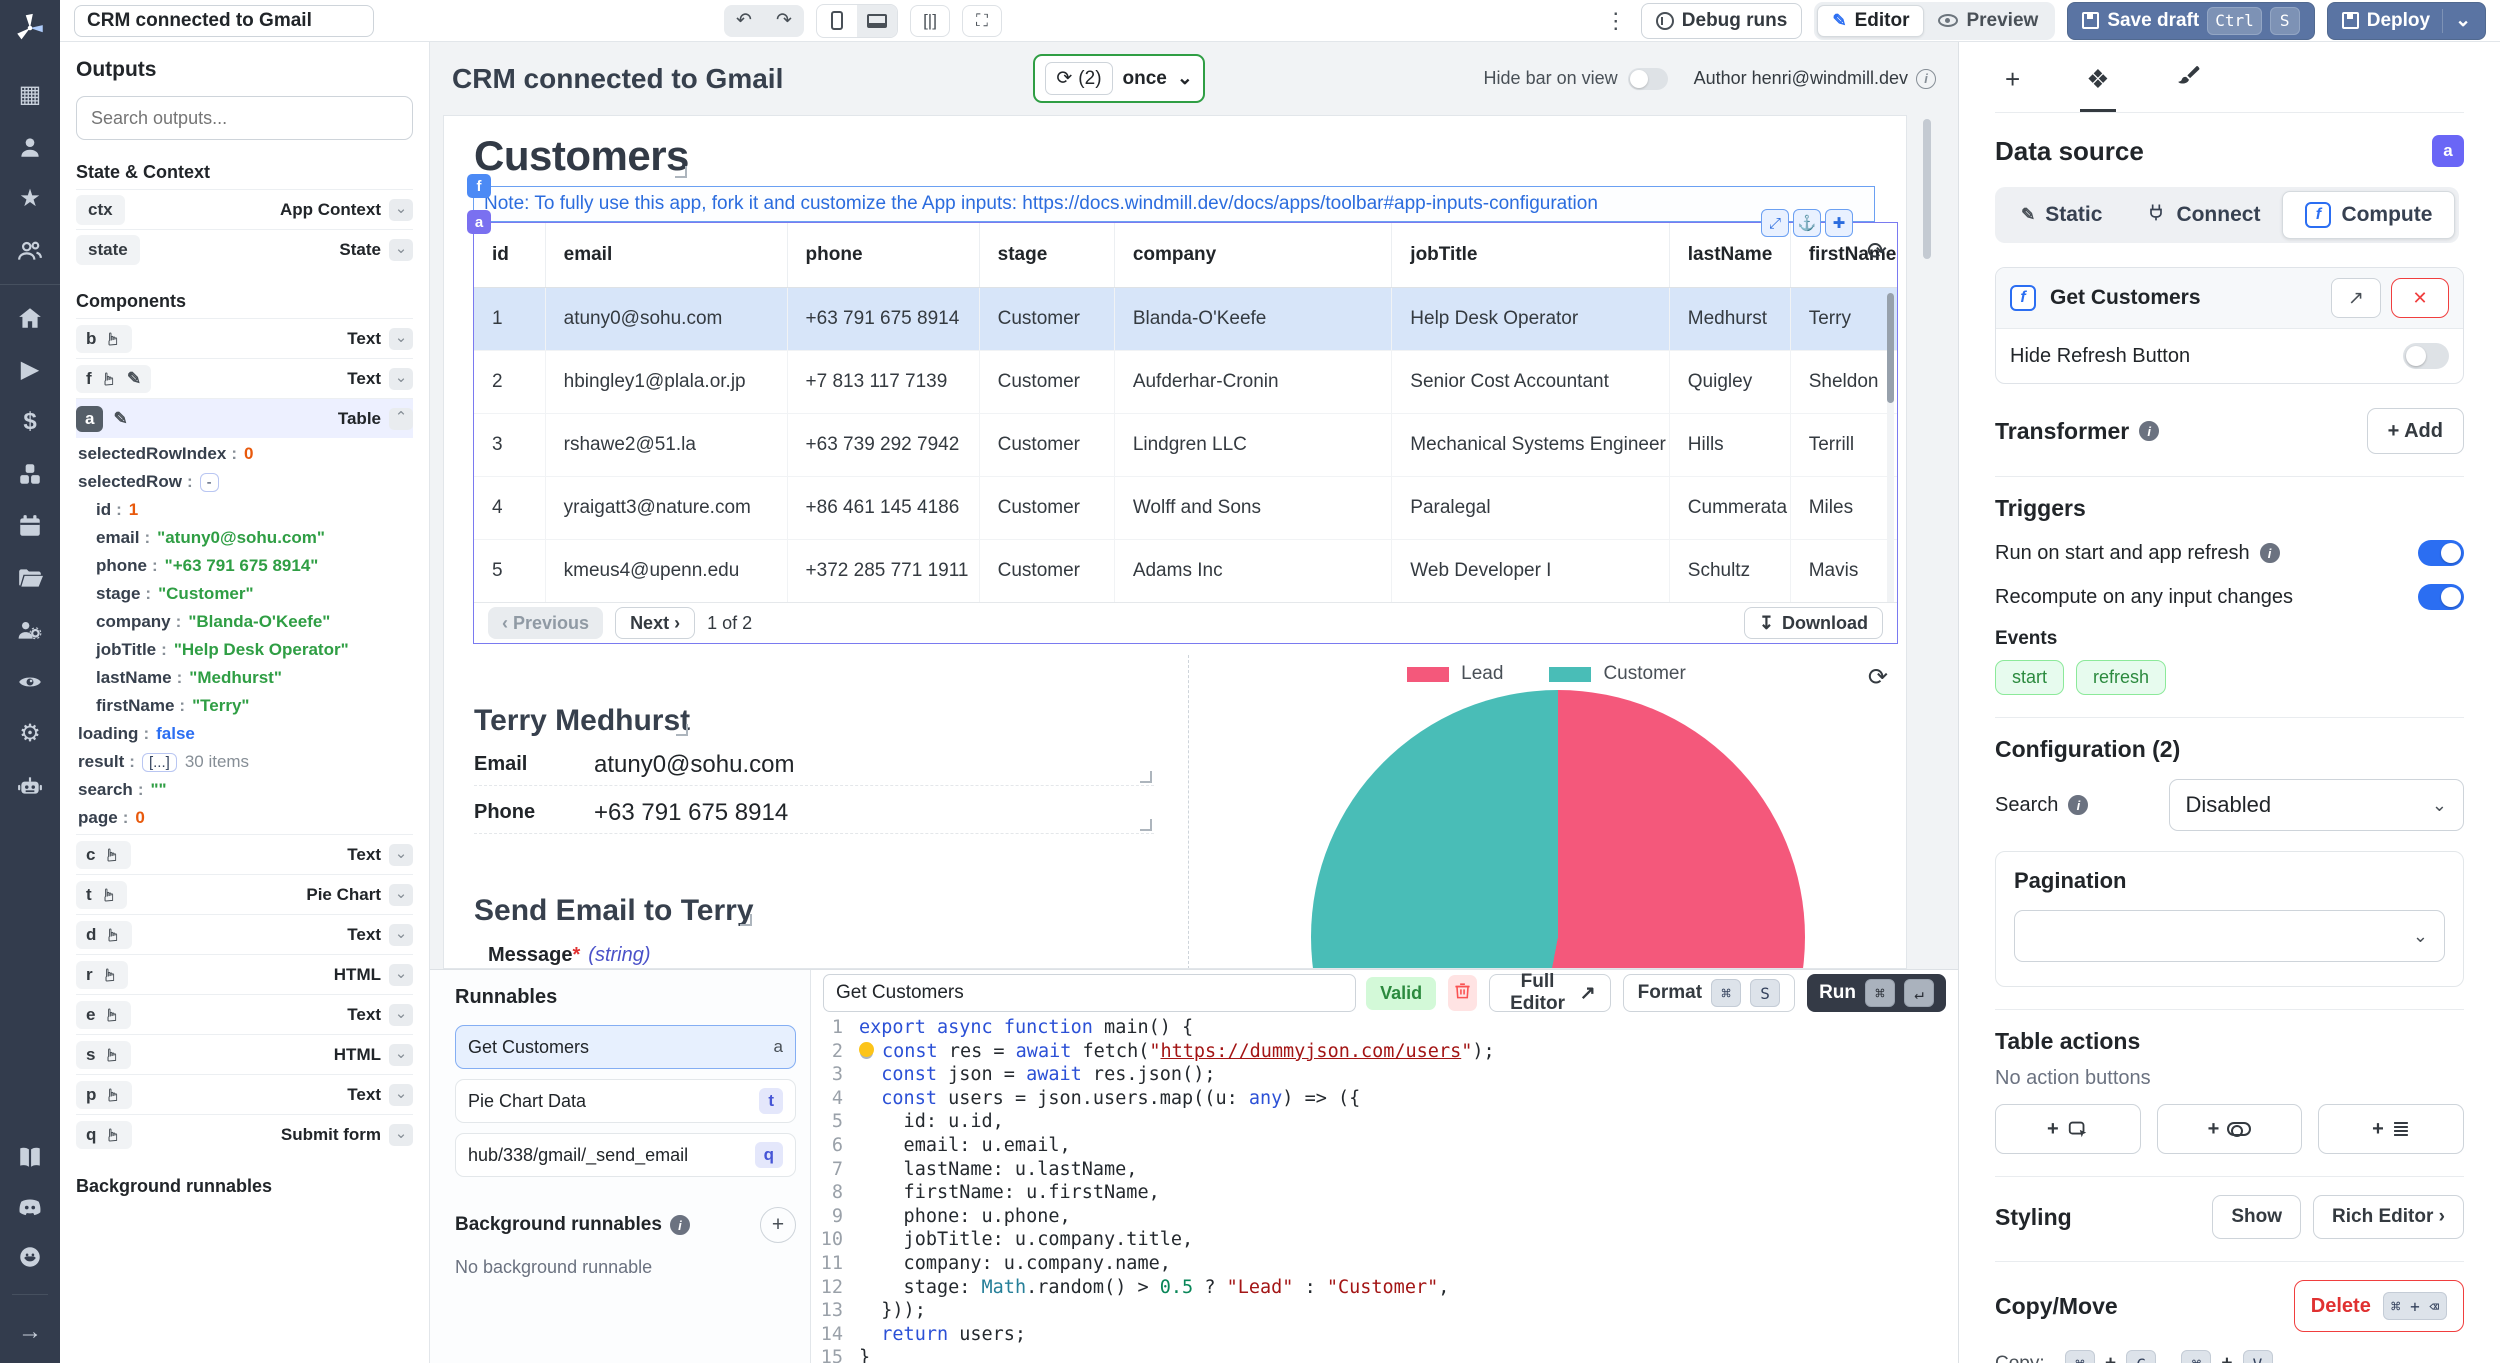 The image size is (2500, 1363). I want to click on settings-gear-icon: ⚙, so click(30, 733).